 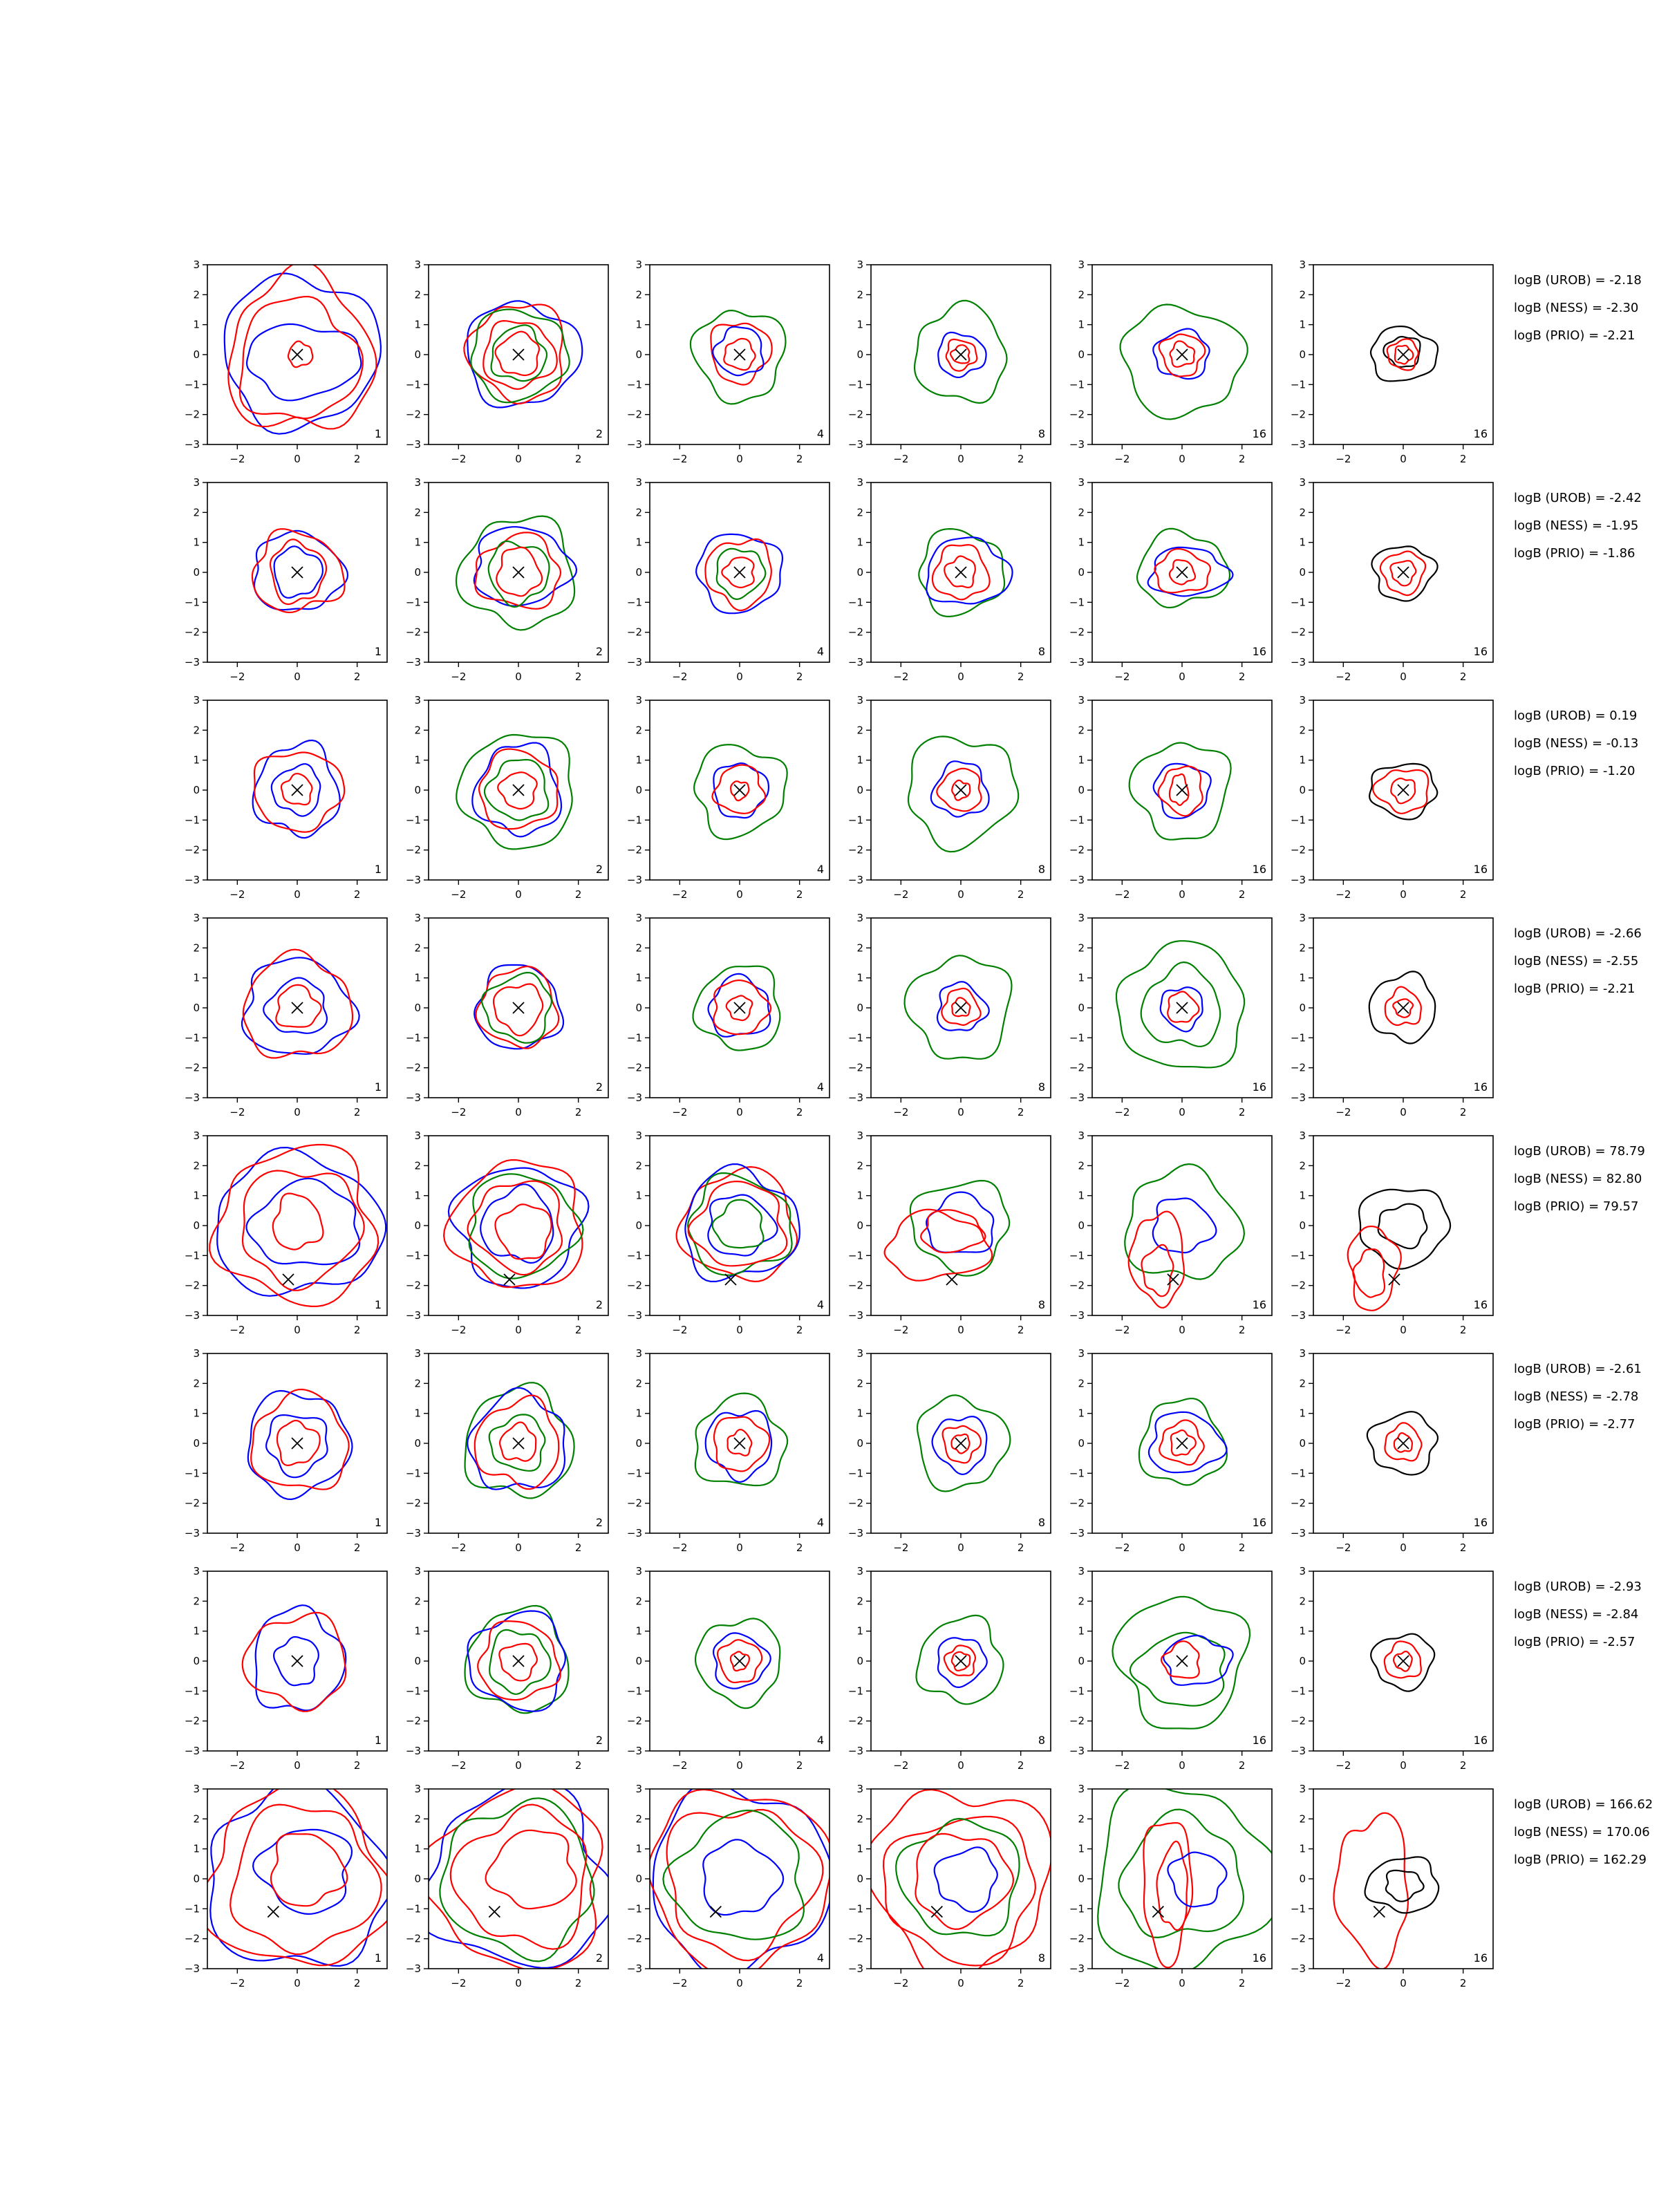 I want to click on panel-r3-c1: −2 0 2 −3 −2 −1 0 1 2 3 1, so click(x=286, y=798).